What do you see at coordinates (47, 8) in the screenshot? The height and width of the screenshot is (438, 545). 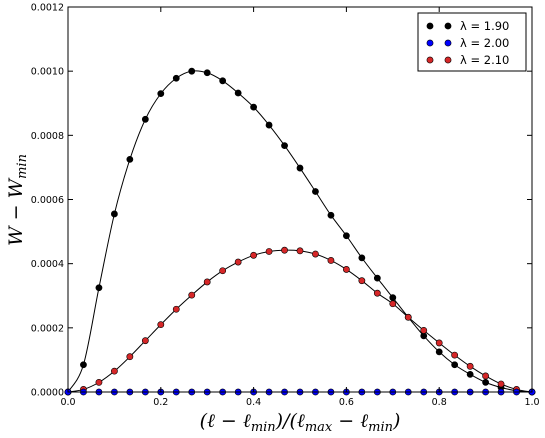 I see `y-tick-label: 0.0012` at bounding box center [47, 8].